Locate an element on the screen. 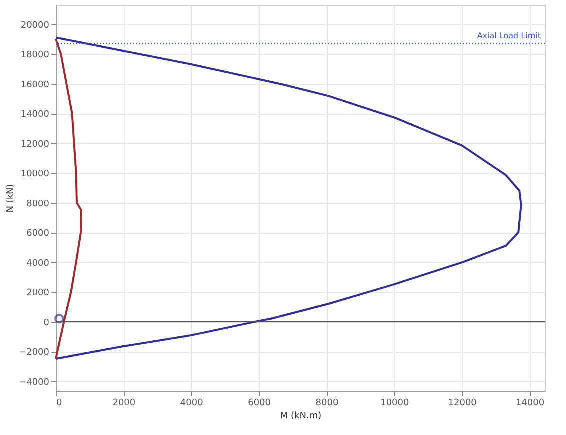  y-tick-label: 0 is located at coordinates (47, 323).